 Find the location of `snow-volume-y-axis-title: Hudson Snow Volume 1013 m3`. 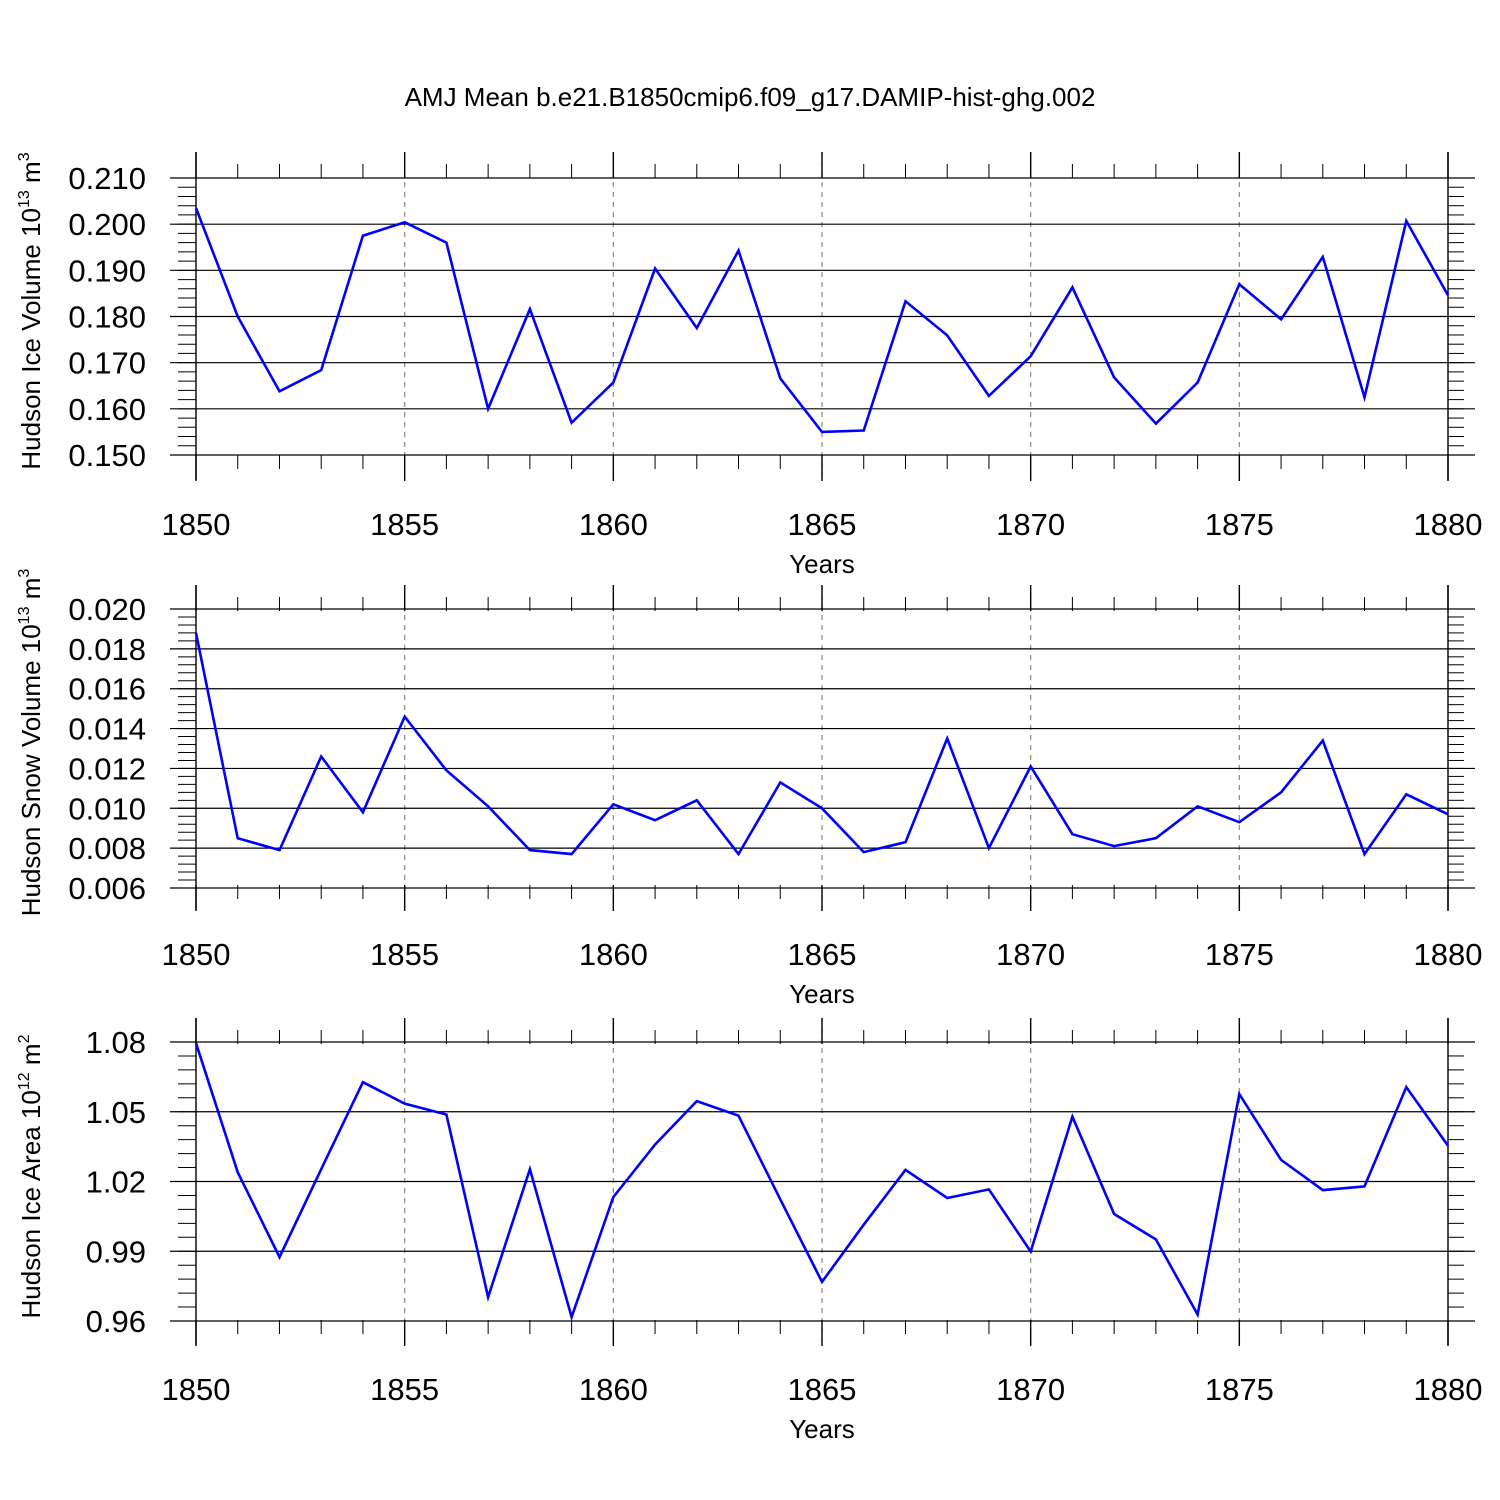

snow-volume-y-axis-title: Hudson Snow Volume 1013 m3 is located at coordinates (31, 743).